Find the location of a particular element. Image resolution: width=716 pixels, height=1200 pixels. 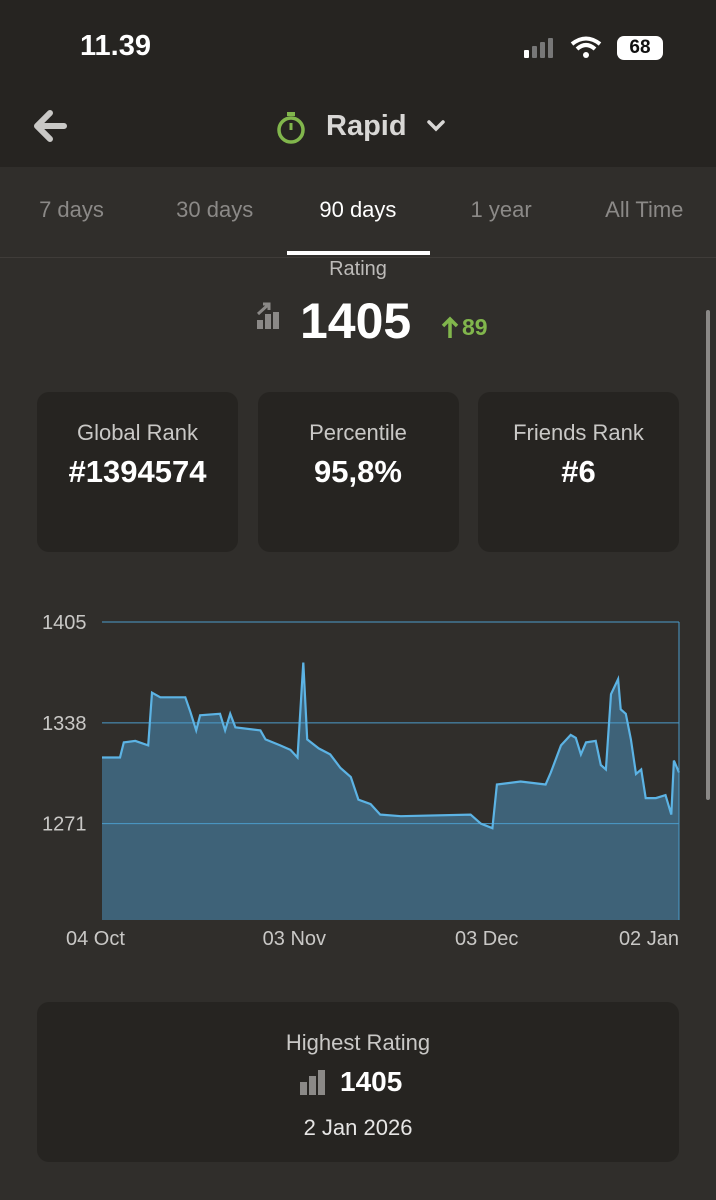

y-tick-label: 1338 is located at coordinates (64, 724).